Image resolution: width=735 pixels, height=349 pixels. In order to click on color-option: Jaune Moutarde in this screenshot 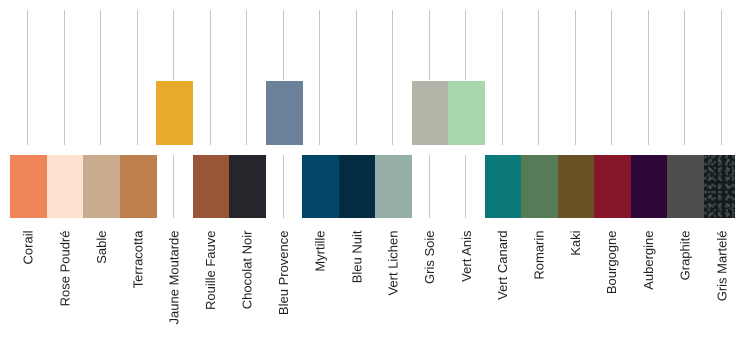, I will do `click(174, 174)`.